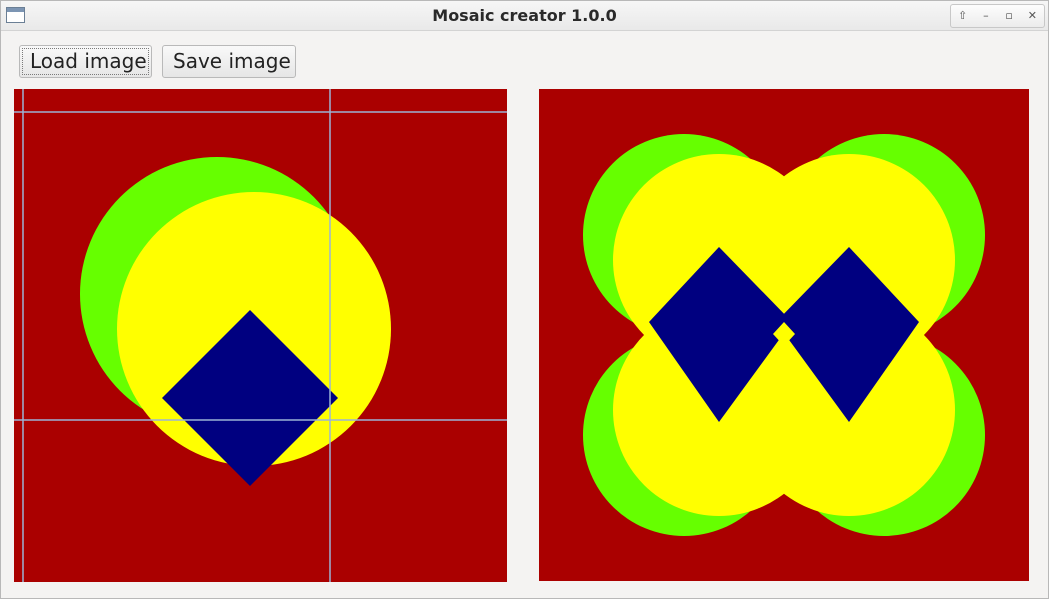 The height and width of the screenshot is (599, 1049). I want to click on mosaic-navy-diamond-right, so click(847, 334).